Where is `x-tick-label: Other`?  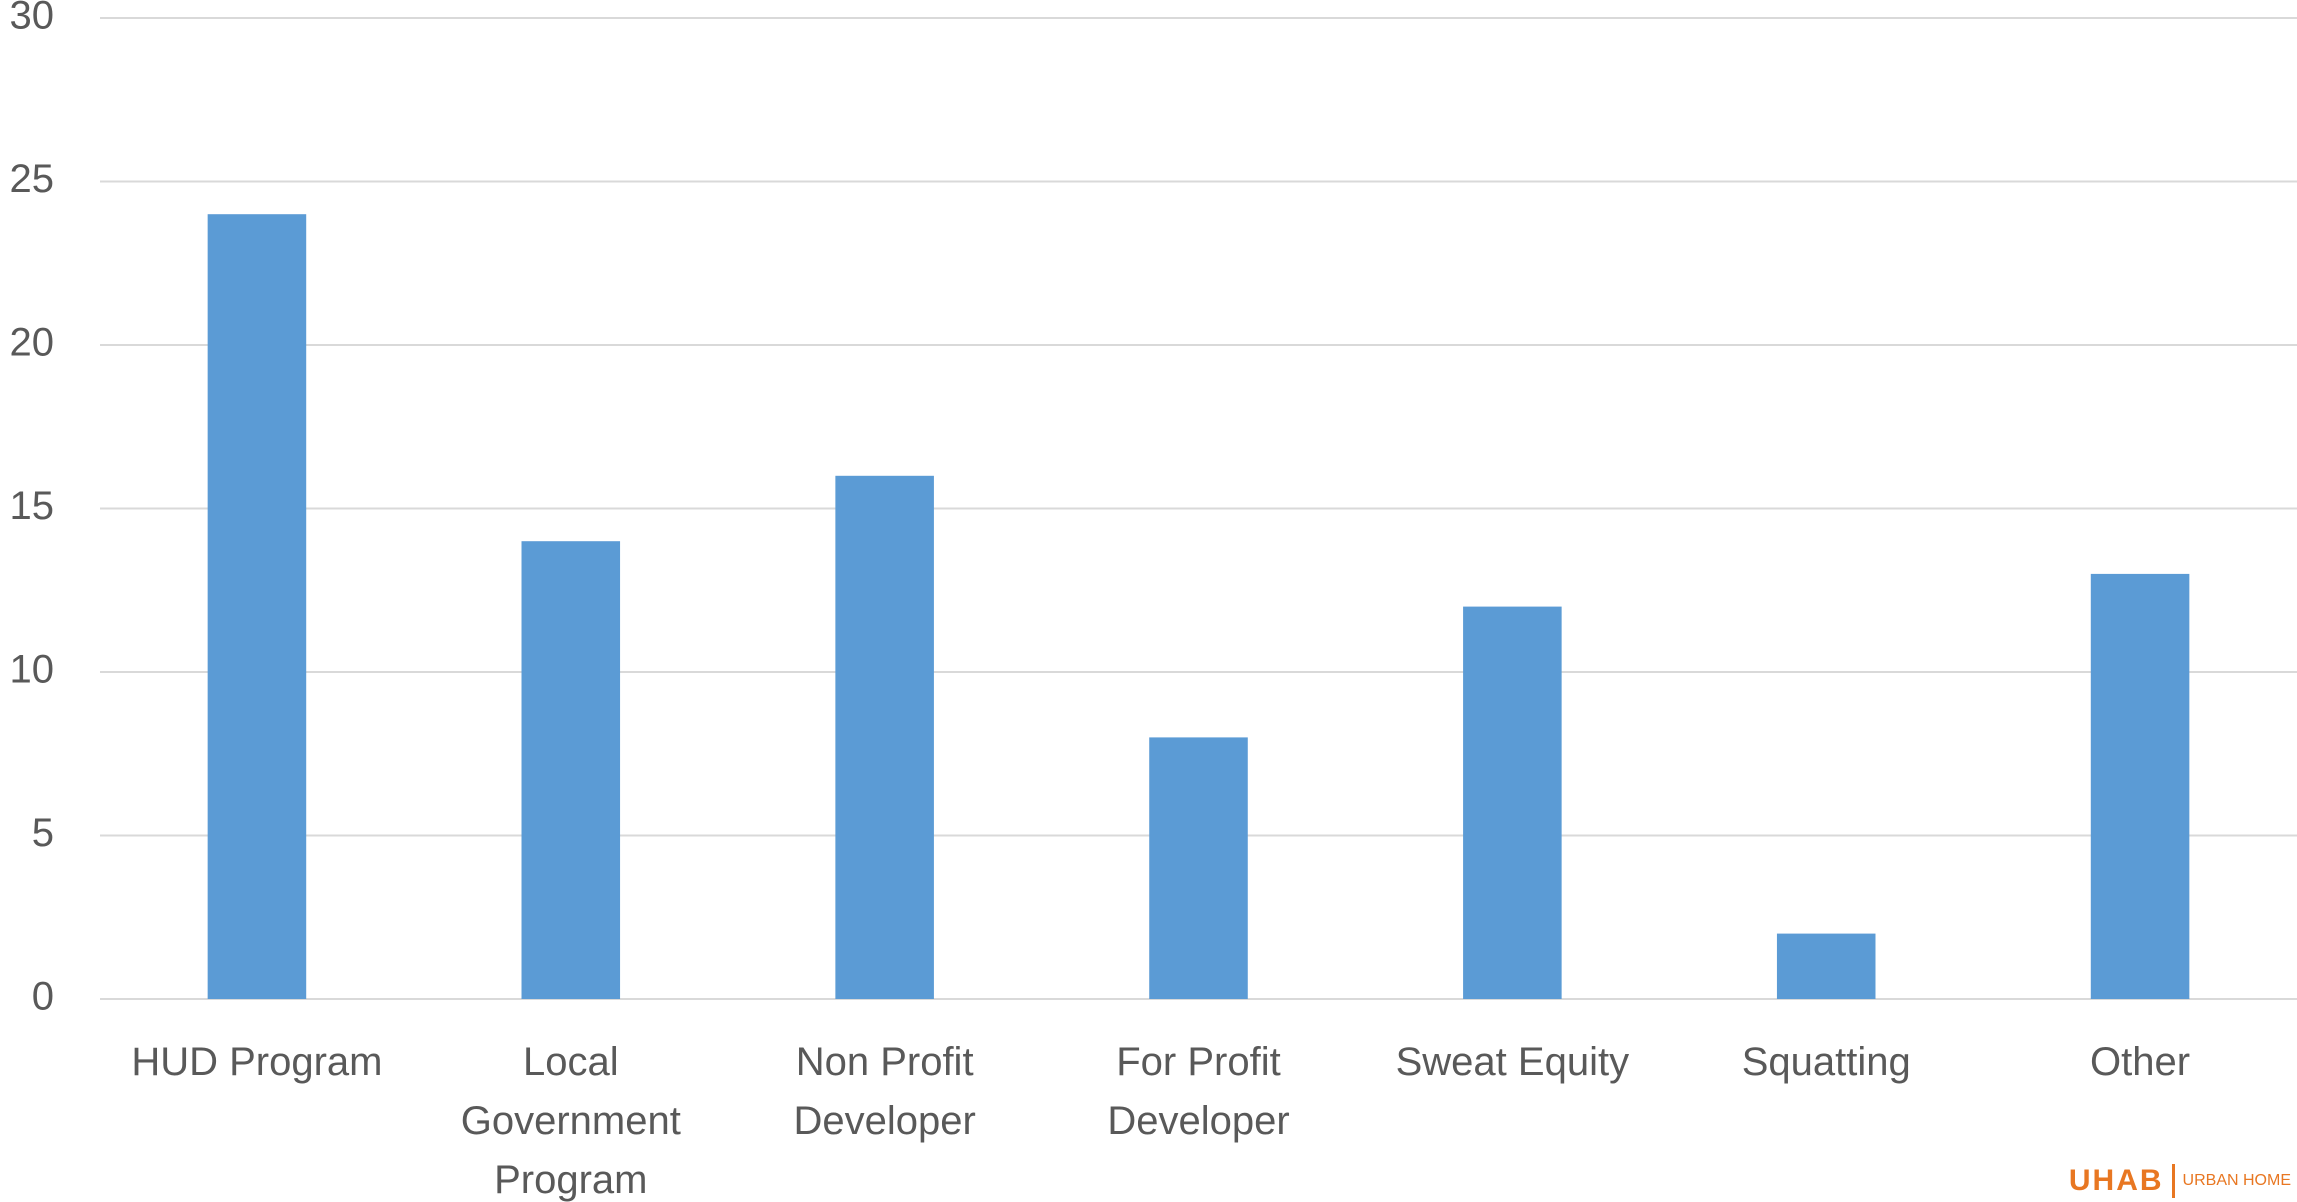 x-tick-label: Other is located at coordinates (2140, 1062).